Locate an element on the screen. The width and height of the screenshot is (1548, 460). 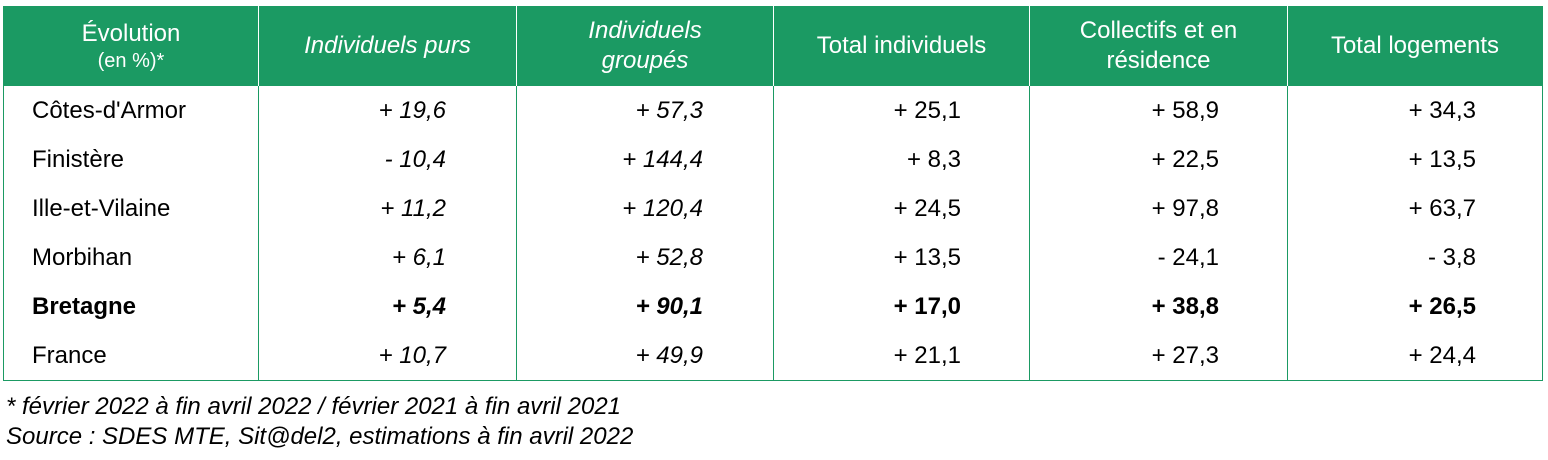
header-total-logements: Total logements is located at coordinates (1415, 46).